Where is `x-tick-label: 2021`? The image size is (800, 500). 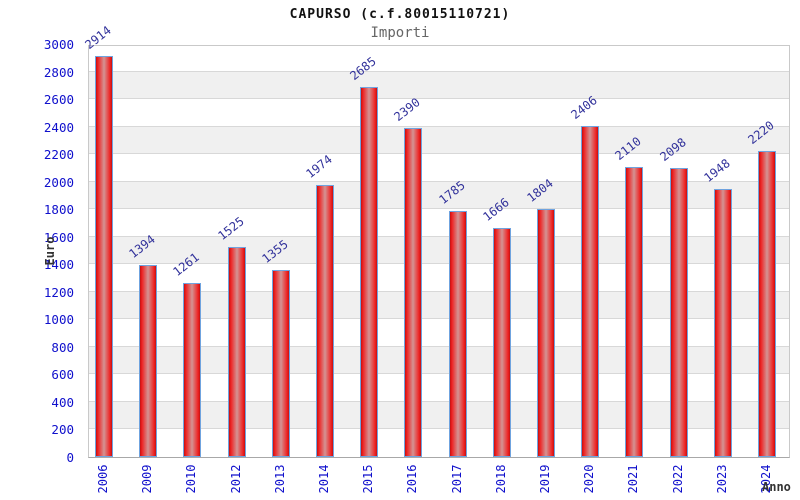
x-tick-label: 2021 is located at coordinates (633, 479).